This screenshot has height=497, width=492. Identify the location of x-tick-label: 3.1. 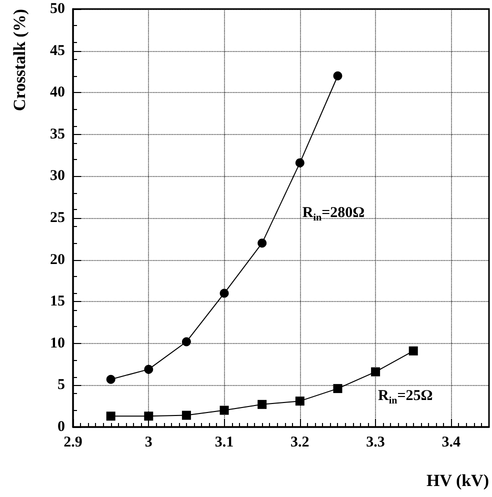
(224, 442).